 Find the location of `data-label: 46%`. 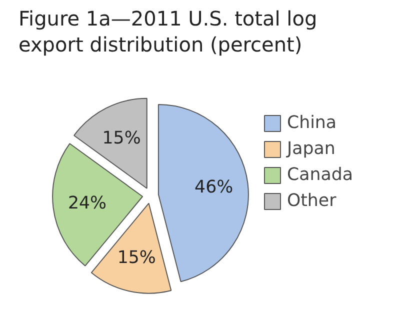

data-label: 46% is located at coordinates (214, 188).